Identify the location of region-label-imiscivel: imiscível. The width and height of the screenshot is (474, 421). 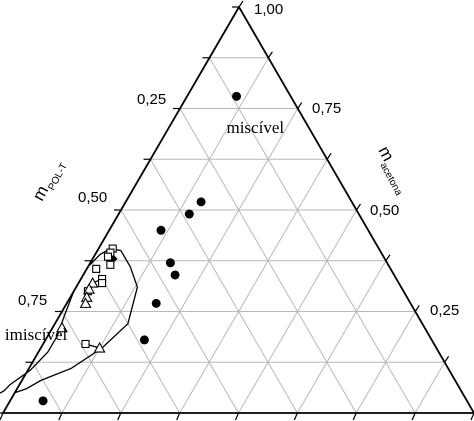
(36, 334).